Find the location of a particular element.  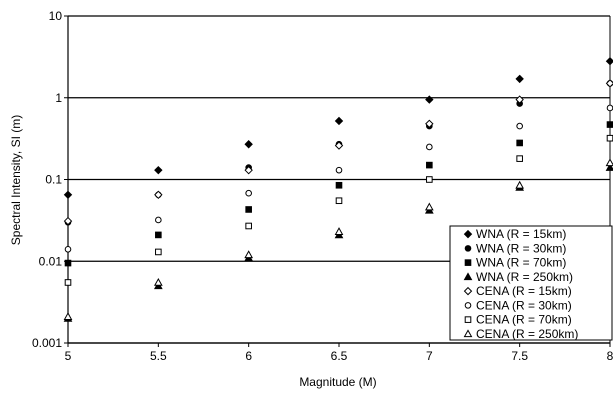

legend-label: WNA (R = 250km) is located at coordinates (524, 277).